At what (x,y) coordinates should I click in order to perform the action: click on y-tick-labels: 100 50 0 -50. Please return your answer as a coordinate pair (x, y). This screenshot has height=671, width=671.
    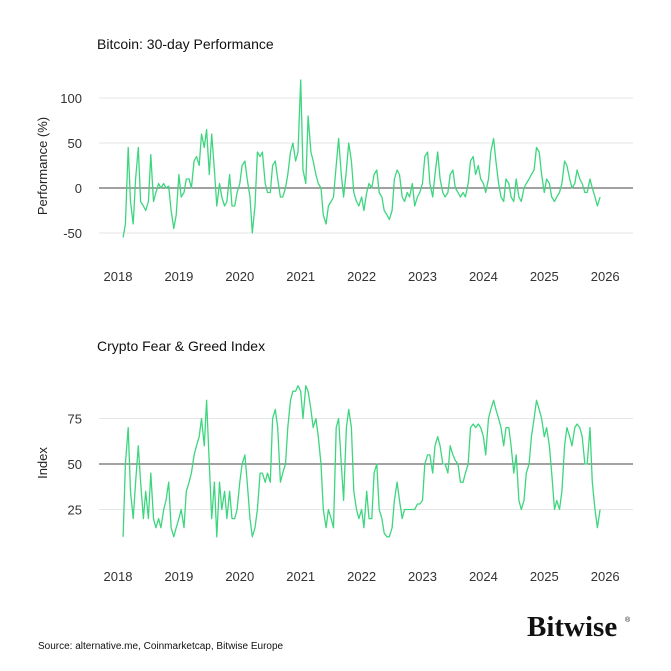
    Looking at the image, I should click on (71, 166).